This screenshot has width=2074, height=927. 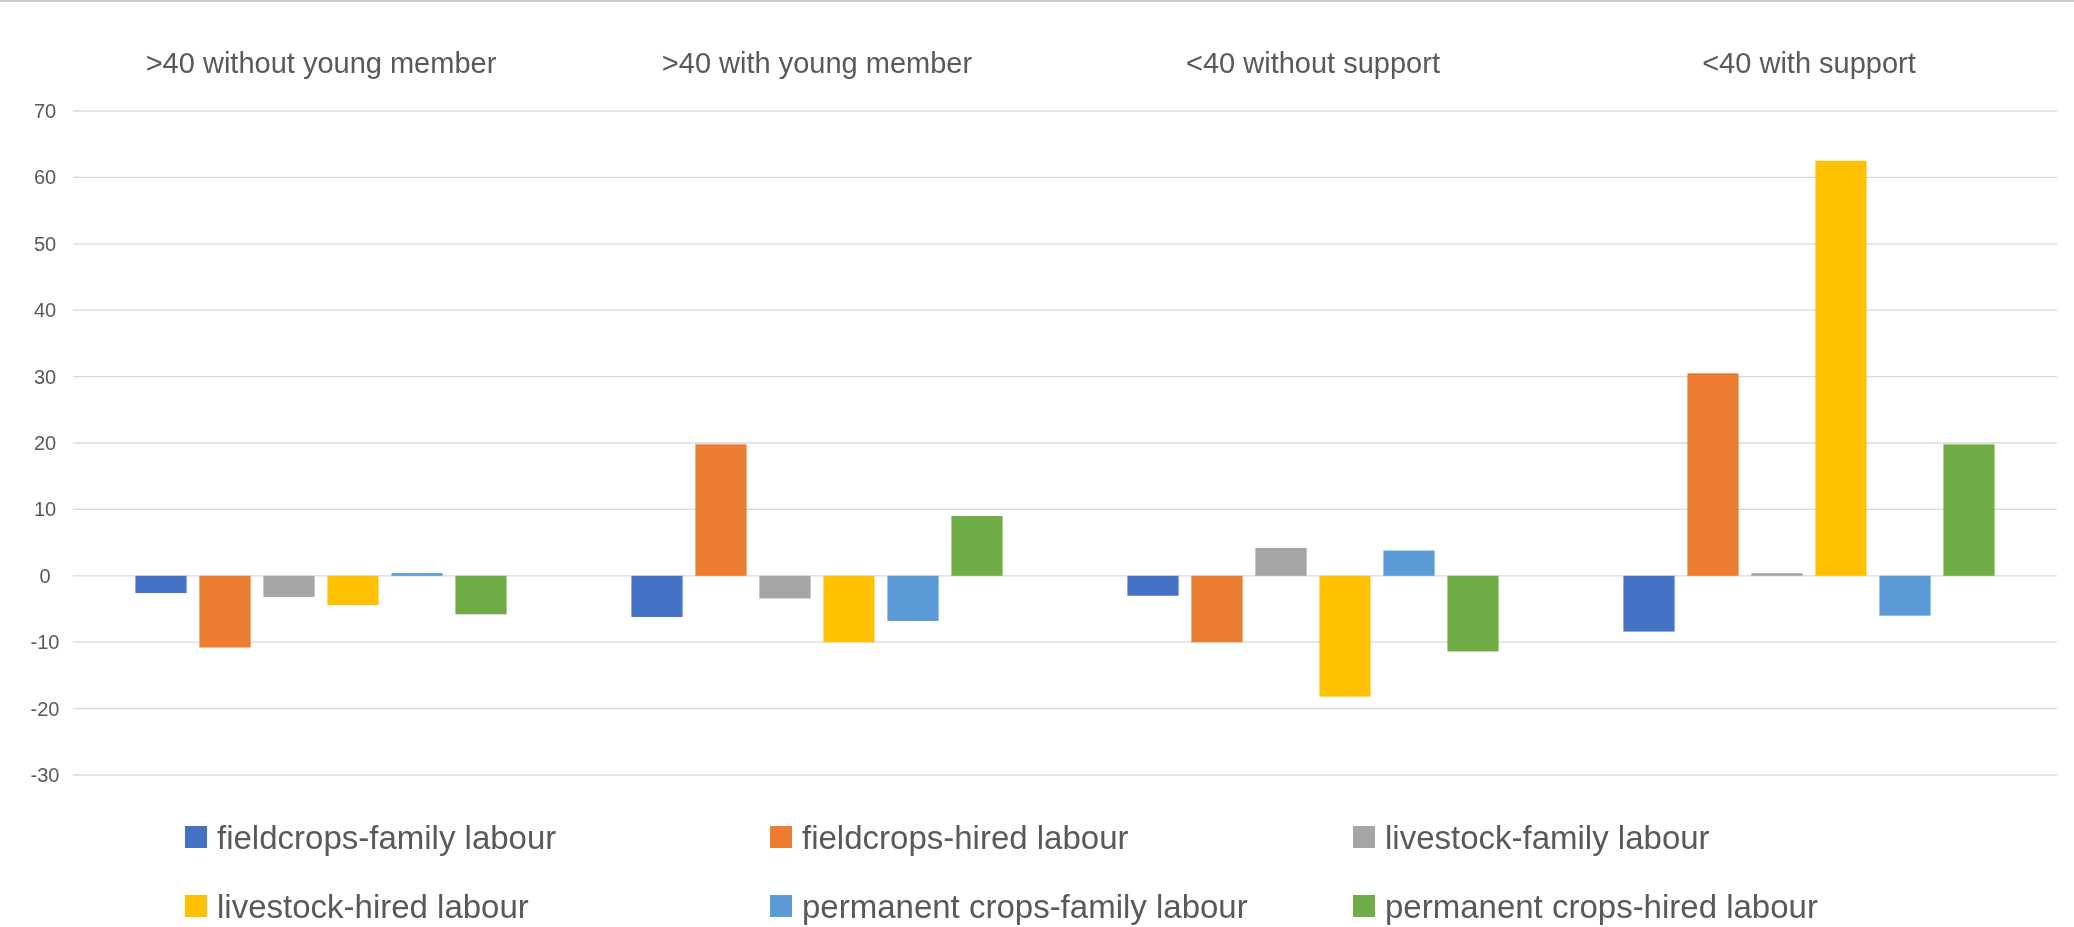 What do you see at coordinates (45, 708) in the screenshot?
I see `y-tick-label: -20` at bounding box center [45, 708].